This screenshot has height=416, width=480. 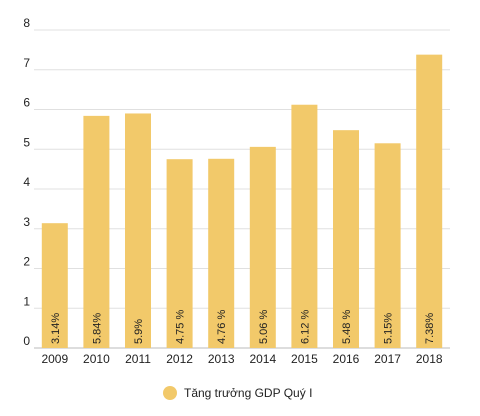 I want to click on y-tick-label: 0, so click(x=26, y=341).